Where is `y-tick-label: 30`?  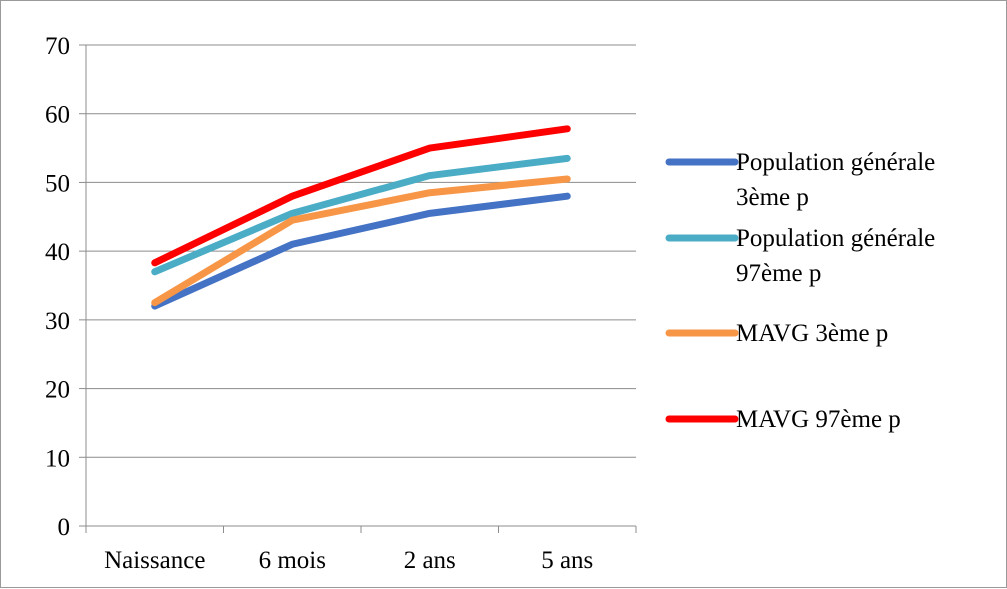
y-tick-label: 30 is located at coordinates (57, 321).